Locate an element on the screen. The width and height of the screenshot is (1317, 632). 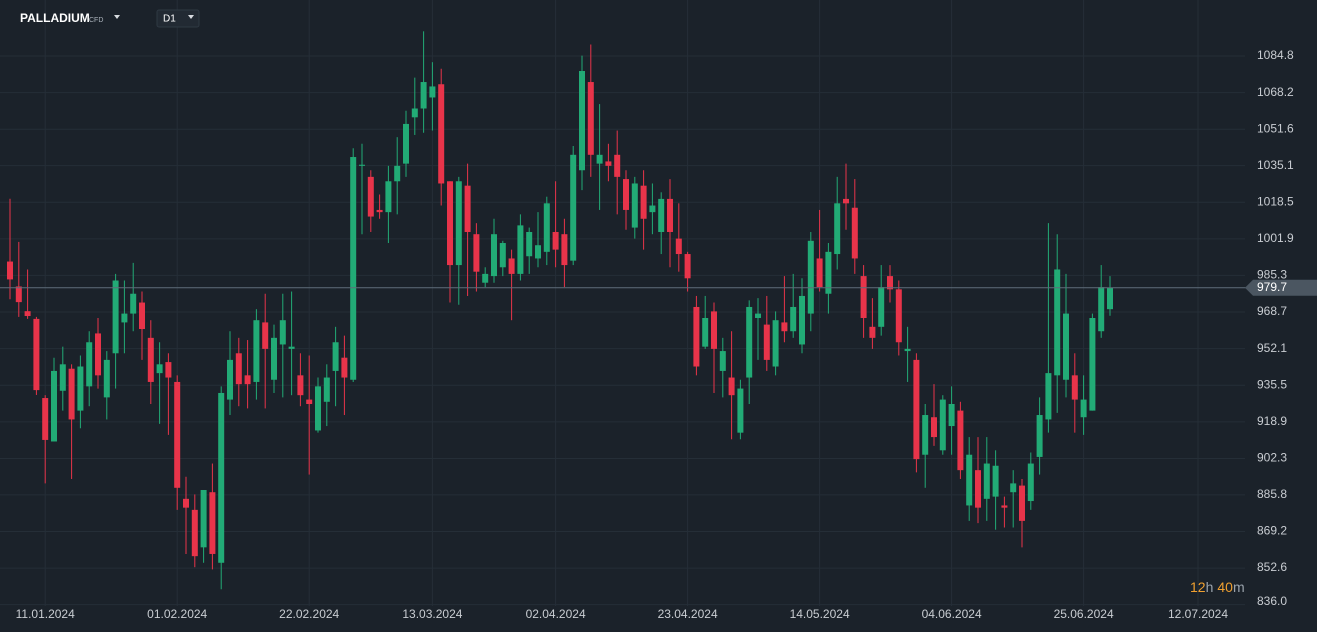
y-tick-label: 852.6 is located at coordinates (1272, 567).